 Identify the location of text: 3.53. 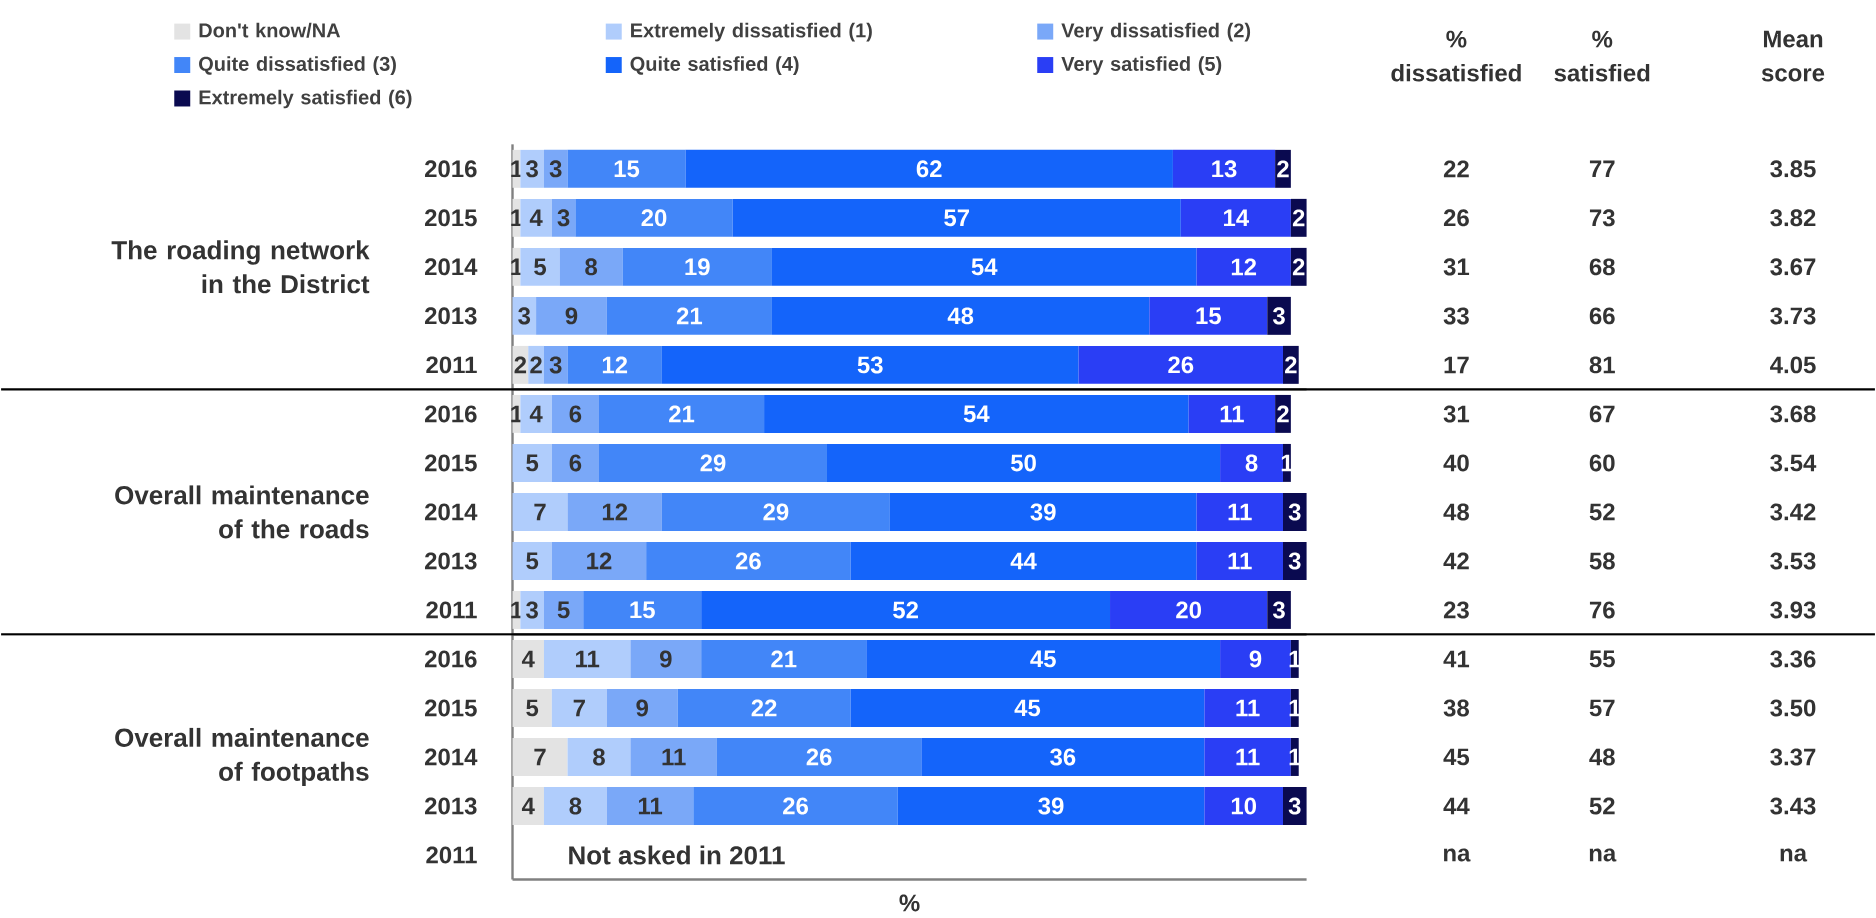
(1793, 561).